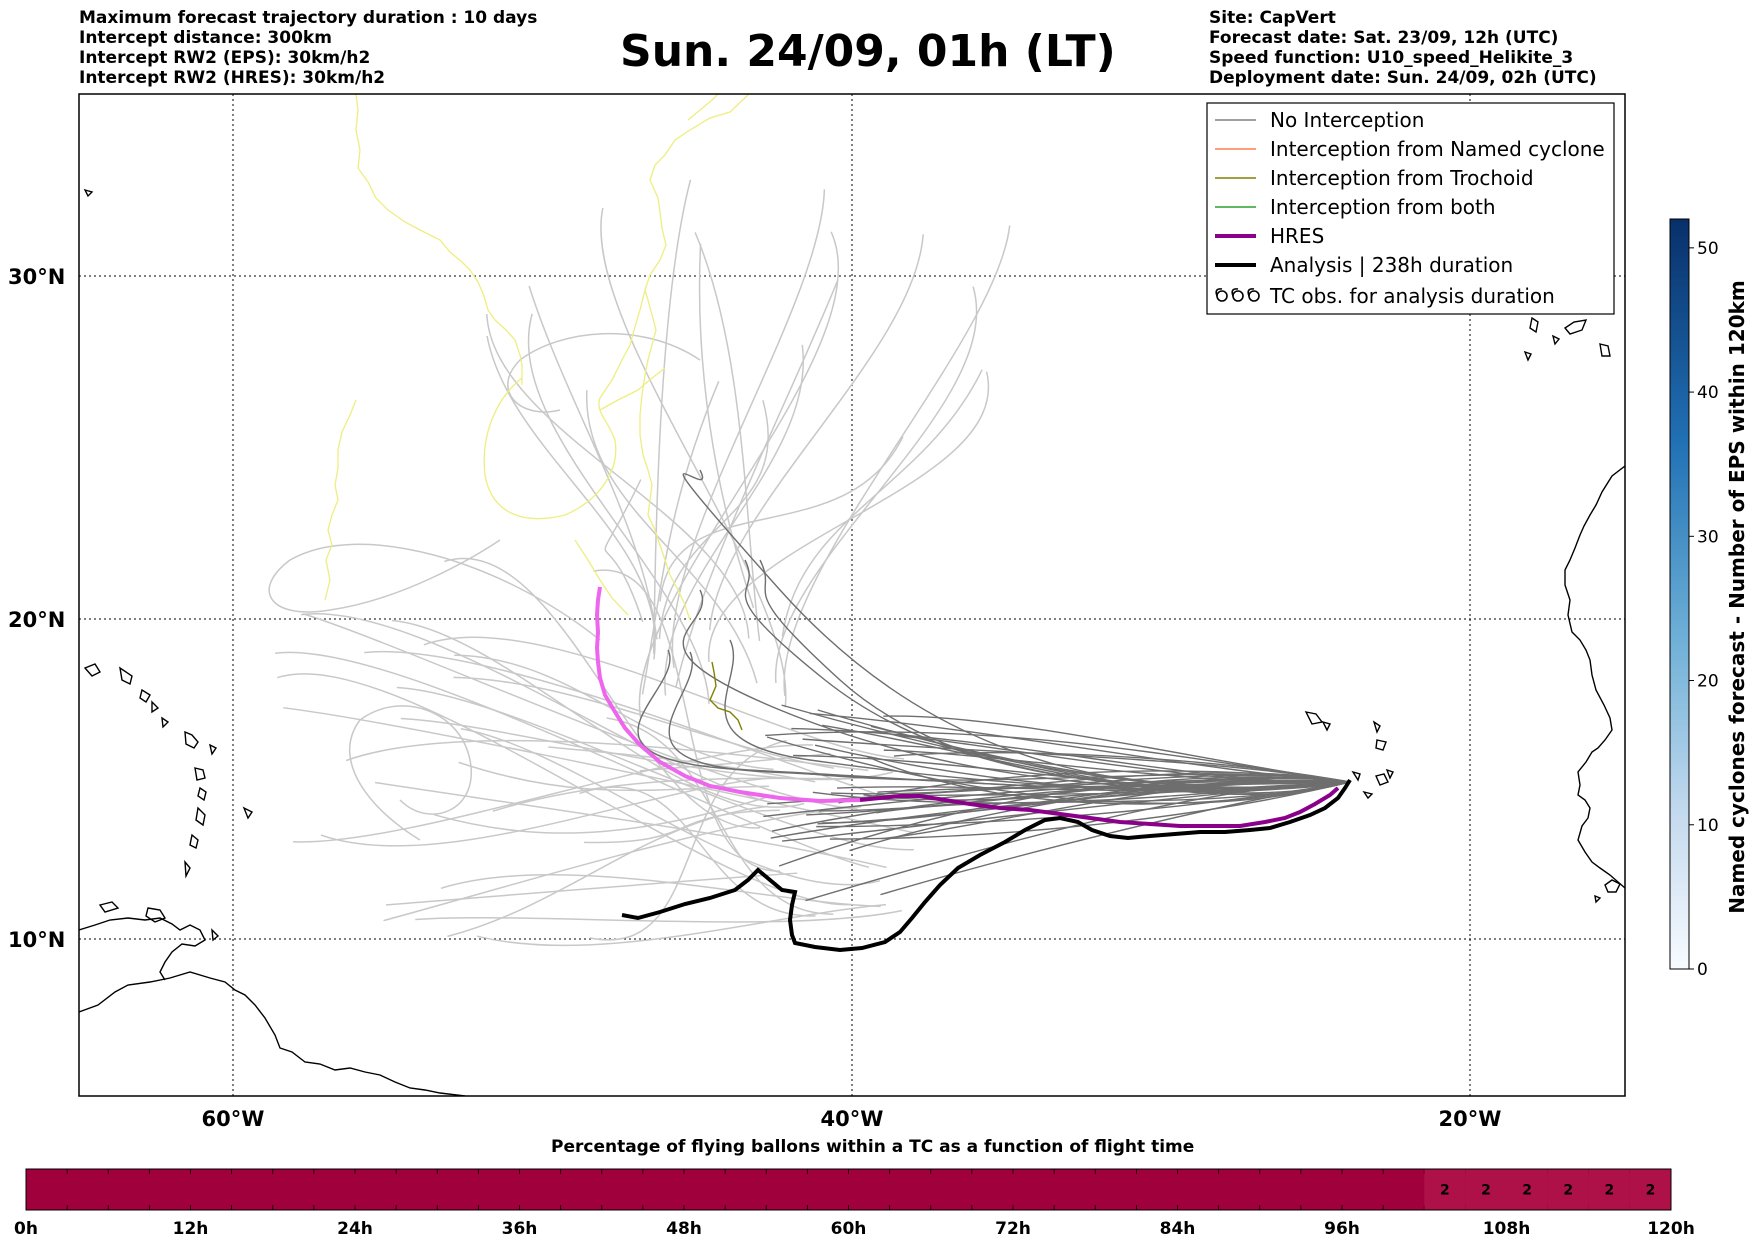  I want to click on trinidad-coast, so click(156, 915).